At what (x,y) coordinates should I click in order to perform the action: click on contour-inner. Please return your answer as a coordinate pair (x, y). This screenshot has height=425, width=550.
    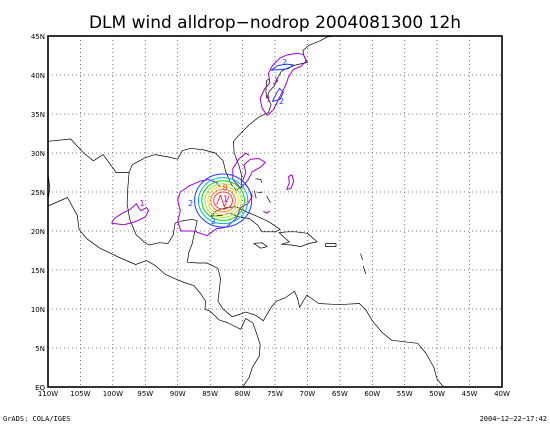
    Looking at the image, I should click on (223, 201).